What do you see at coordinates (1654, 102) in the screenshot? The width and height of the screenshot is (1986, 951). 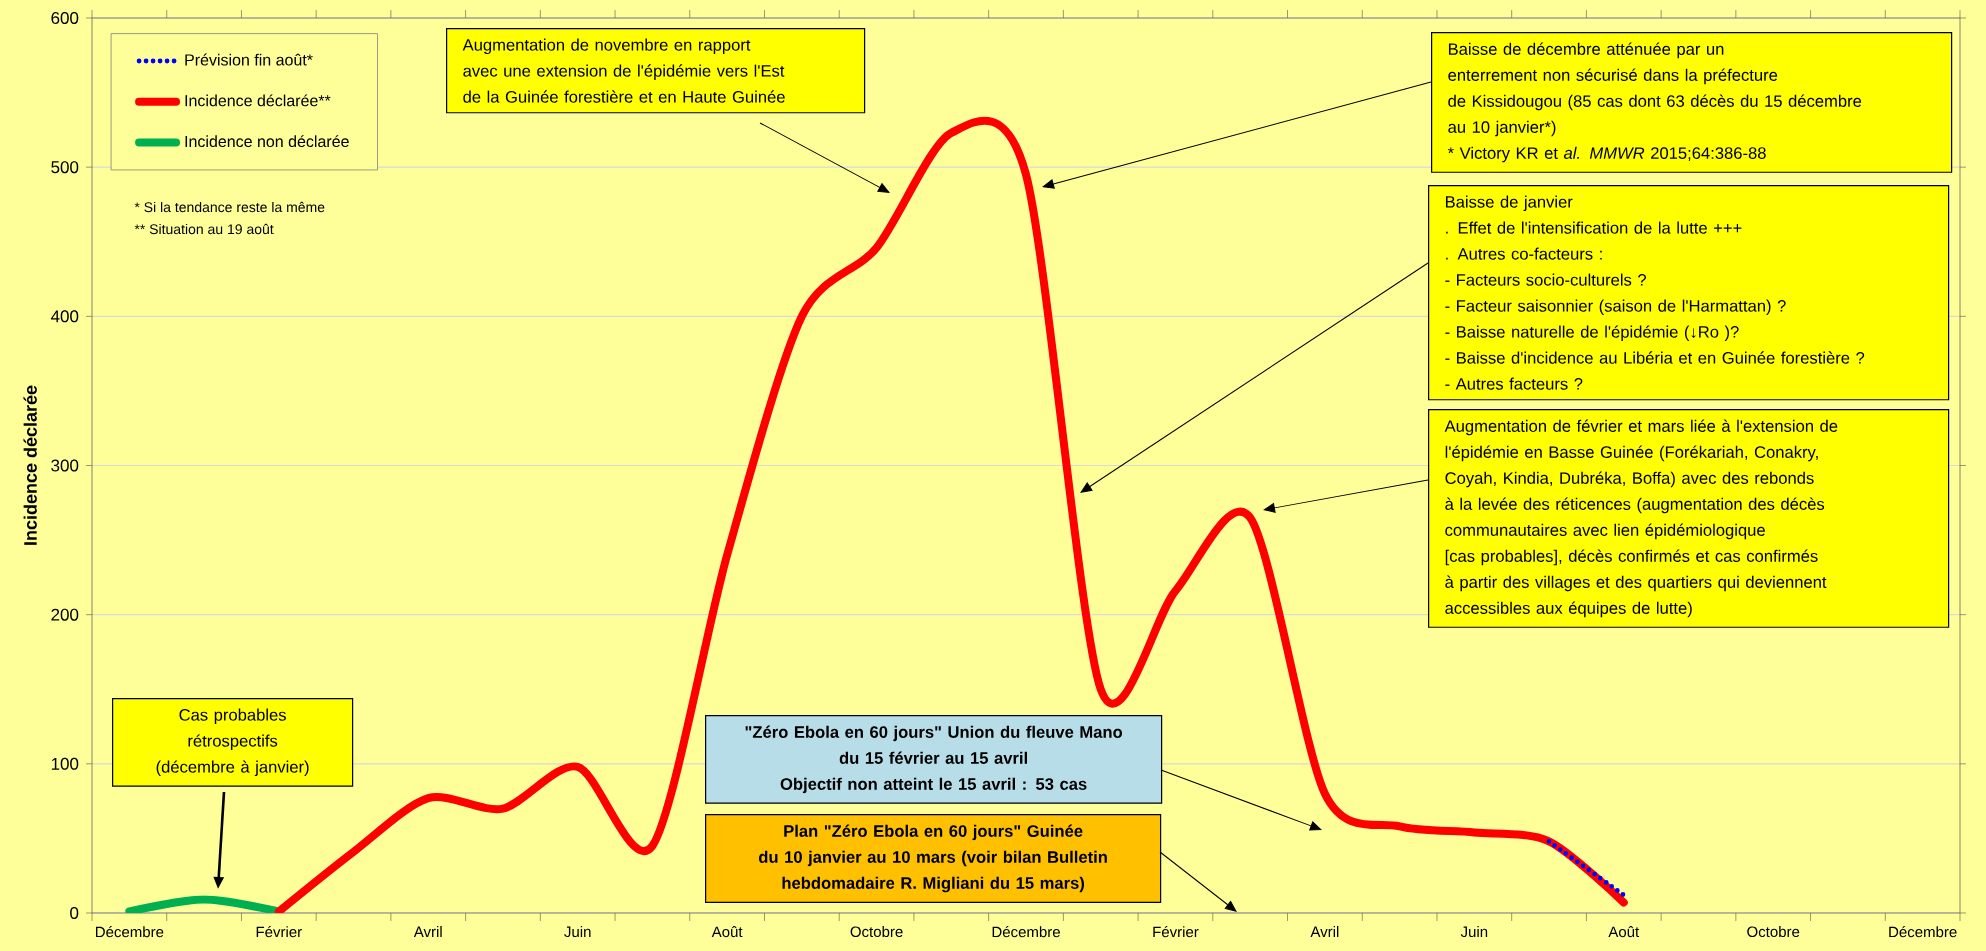 I see `annotation: Baisse de décembre atténuée par un enterrement non sécurisé dans la préfecture de Kissidougou (85 cas dont 63 décès du 15 décembre au 10 janvier*) * Victory KR et al. MMWR 2015;64:386-88` at bounding box center [1654, 102].